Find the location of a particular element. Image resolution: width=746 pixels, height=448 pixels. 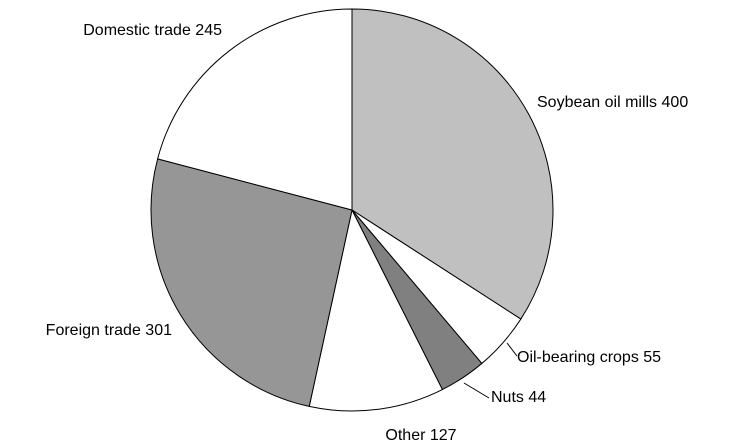

slice-label-value: 127 is located at coordinates (443, 435).